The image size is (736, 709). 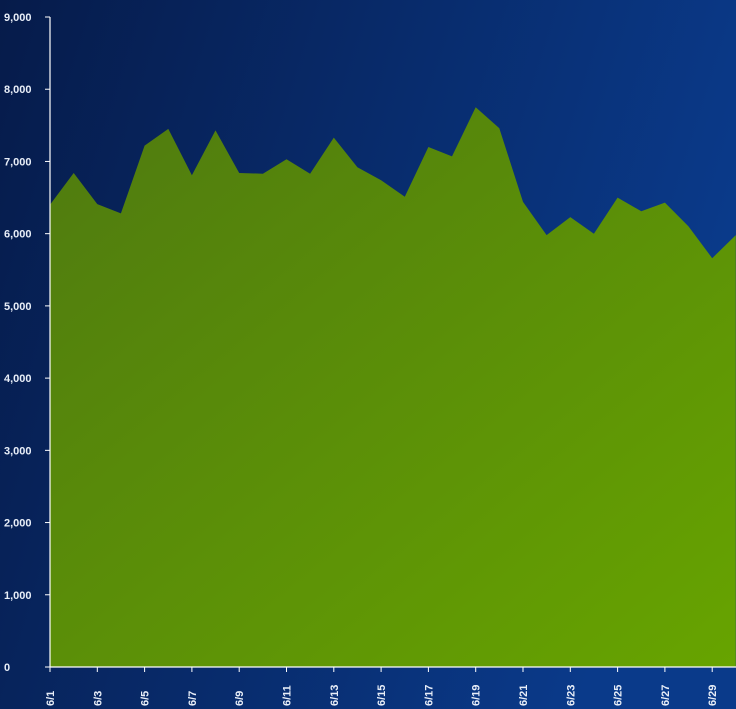 What do you see at coordinates (18, 162) in the screenshot?
I see `y-tick-label: 7,000` at bounding box center [18, 162].